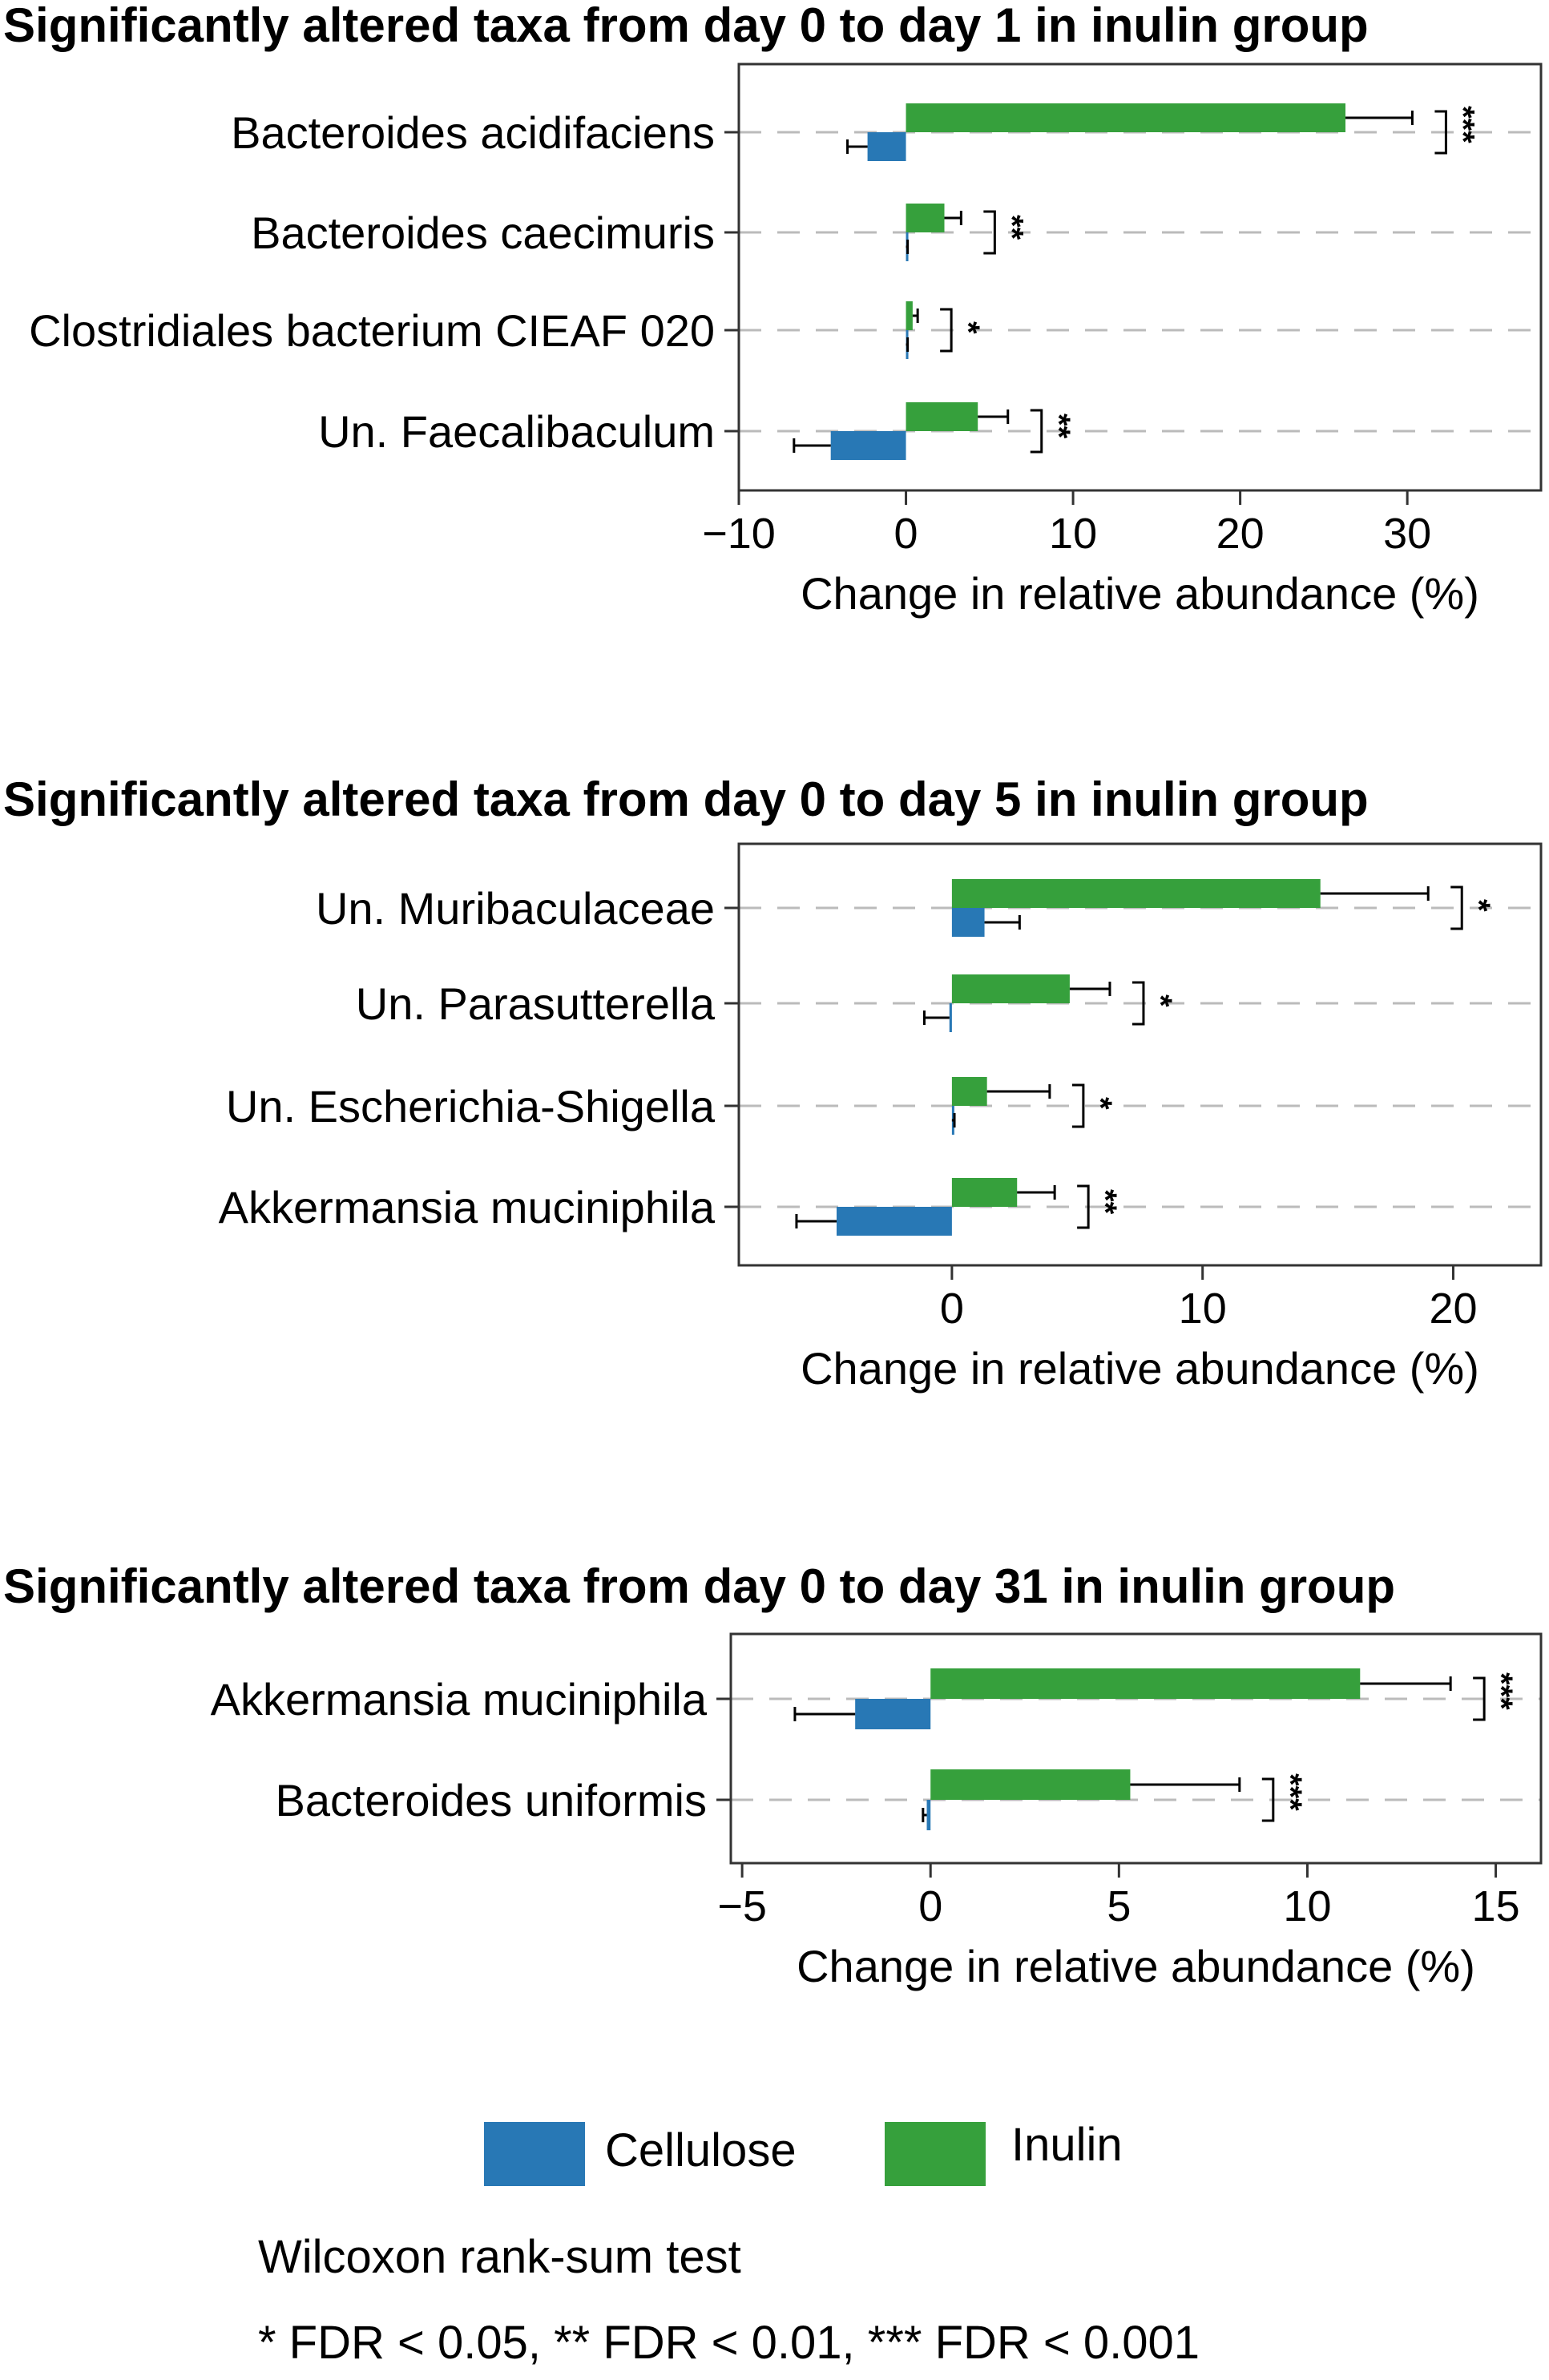 Image resolution: width=1549 pixels, height=2380 pixels. Describe the element at coordinates (499, 2257) in the screenshot. I see `test-note: Wilcoxon rank-sum test` at that location.